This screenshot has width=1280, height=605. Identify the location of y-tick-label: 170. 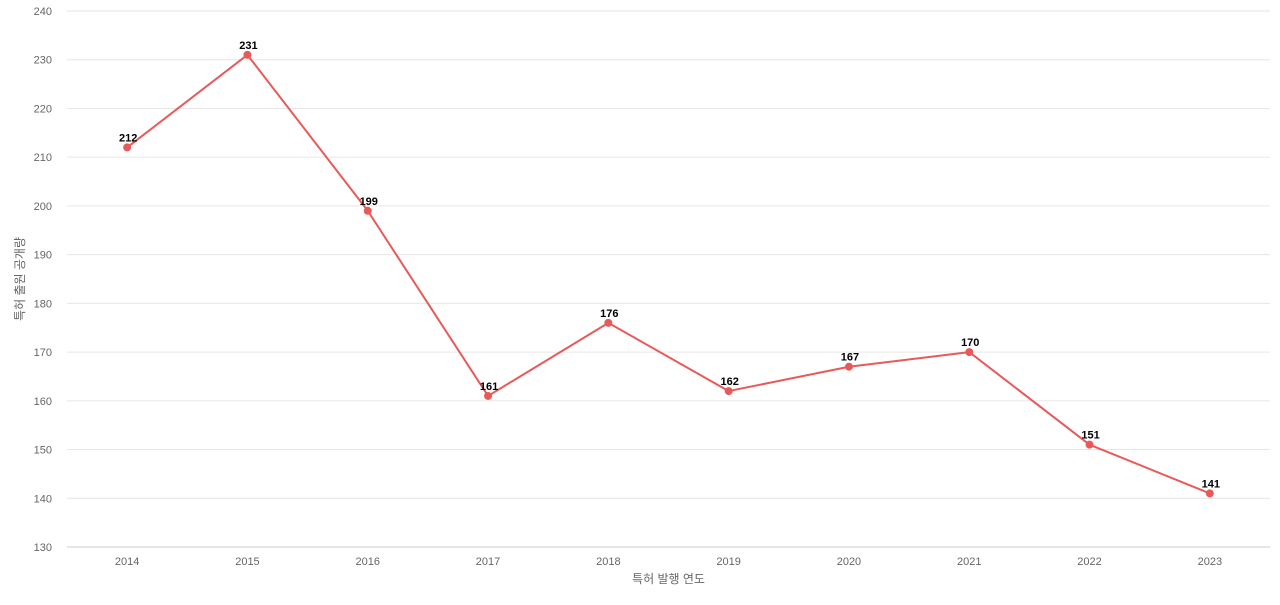
(43, 353).